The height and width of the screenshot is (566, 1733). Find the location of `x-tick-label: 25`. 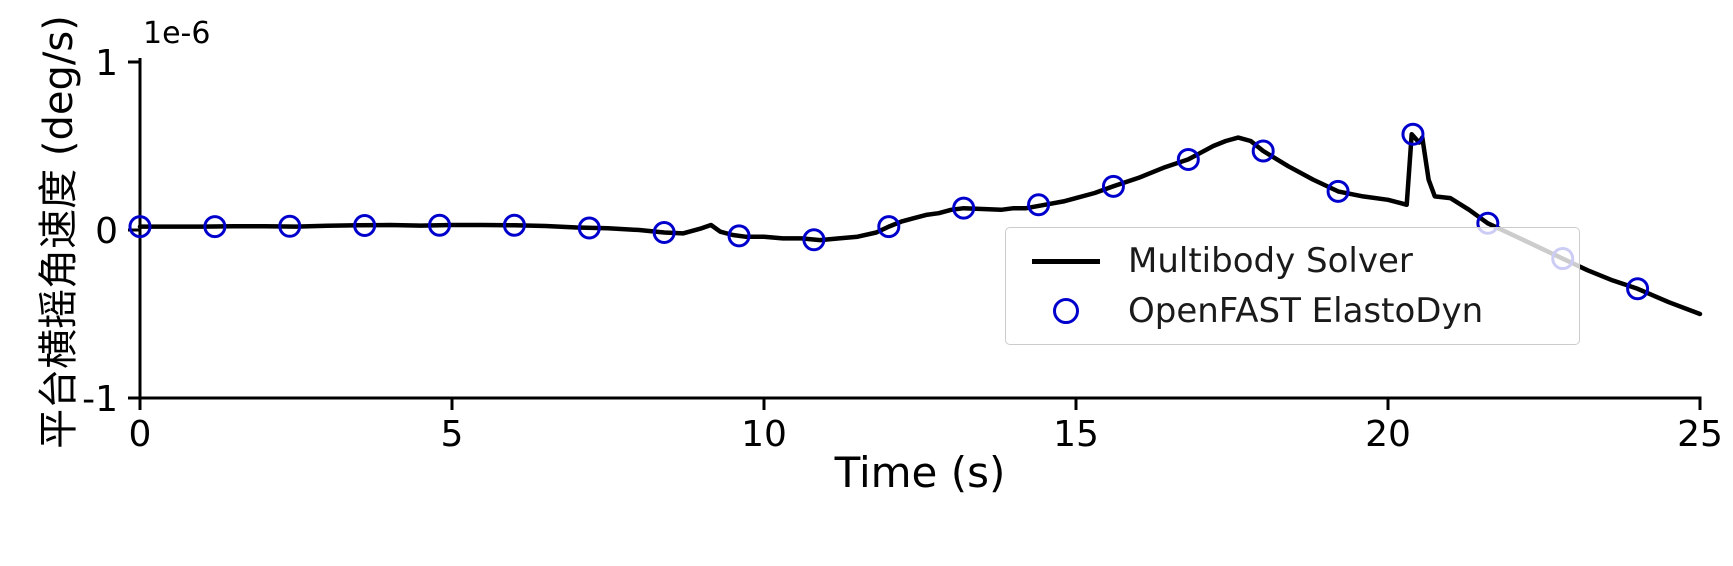

x-tick-label: 25 is located at coordinates (1700, 434).